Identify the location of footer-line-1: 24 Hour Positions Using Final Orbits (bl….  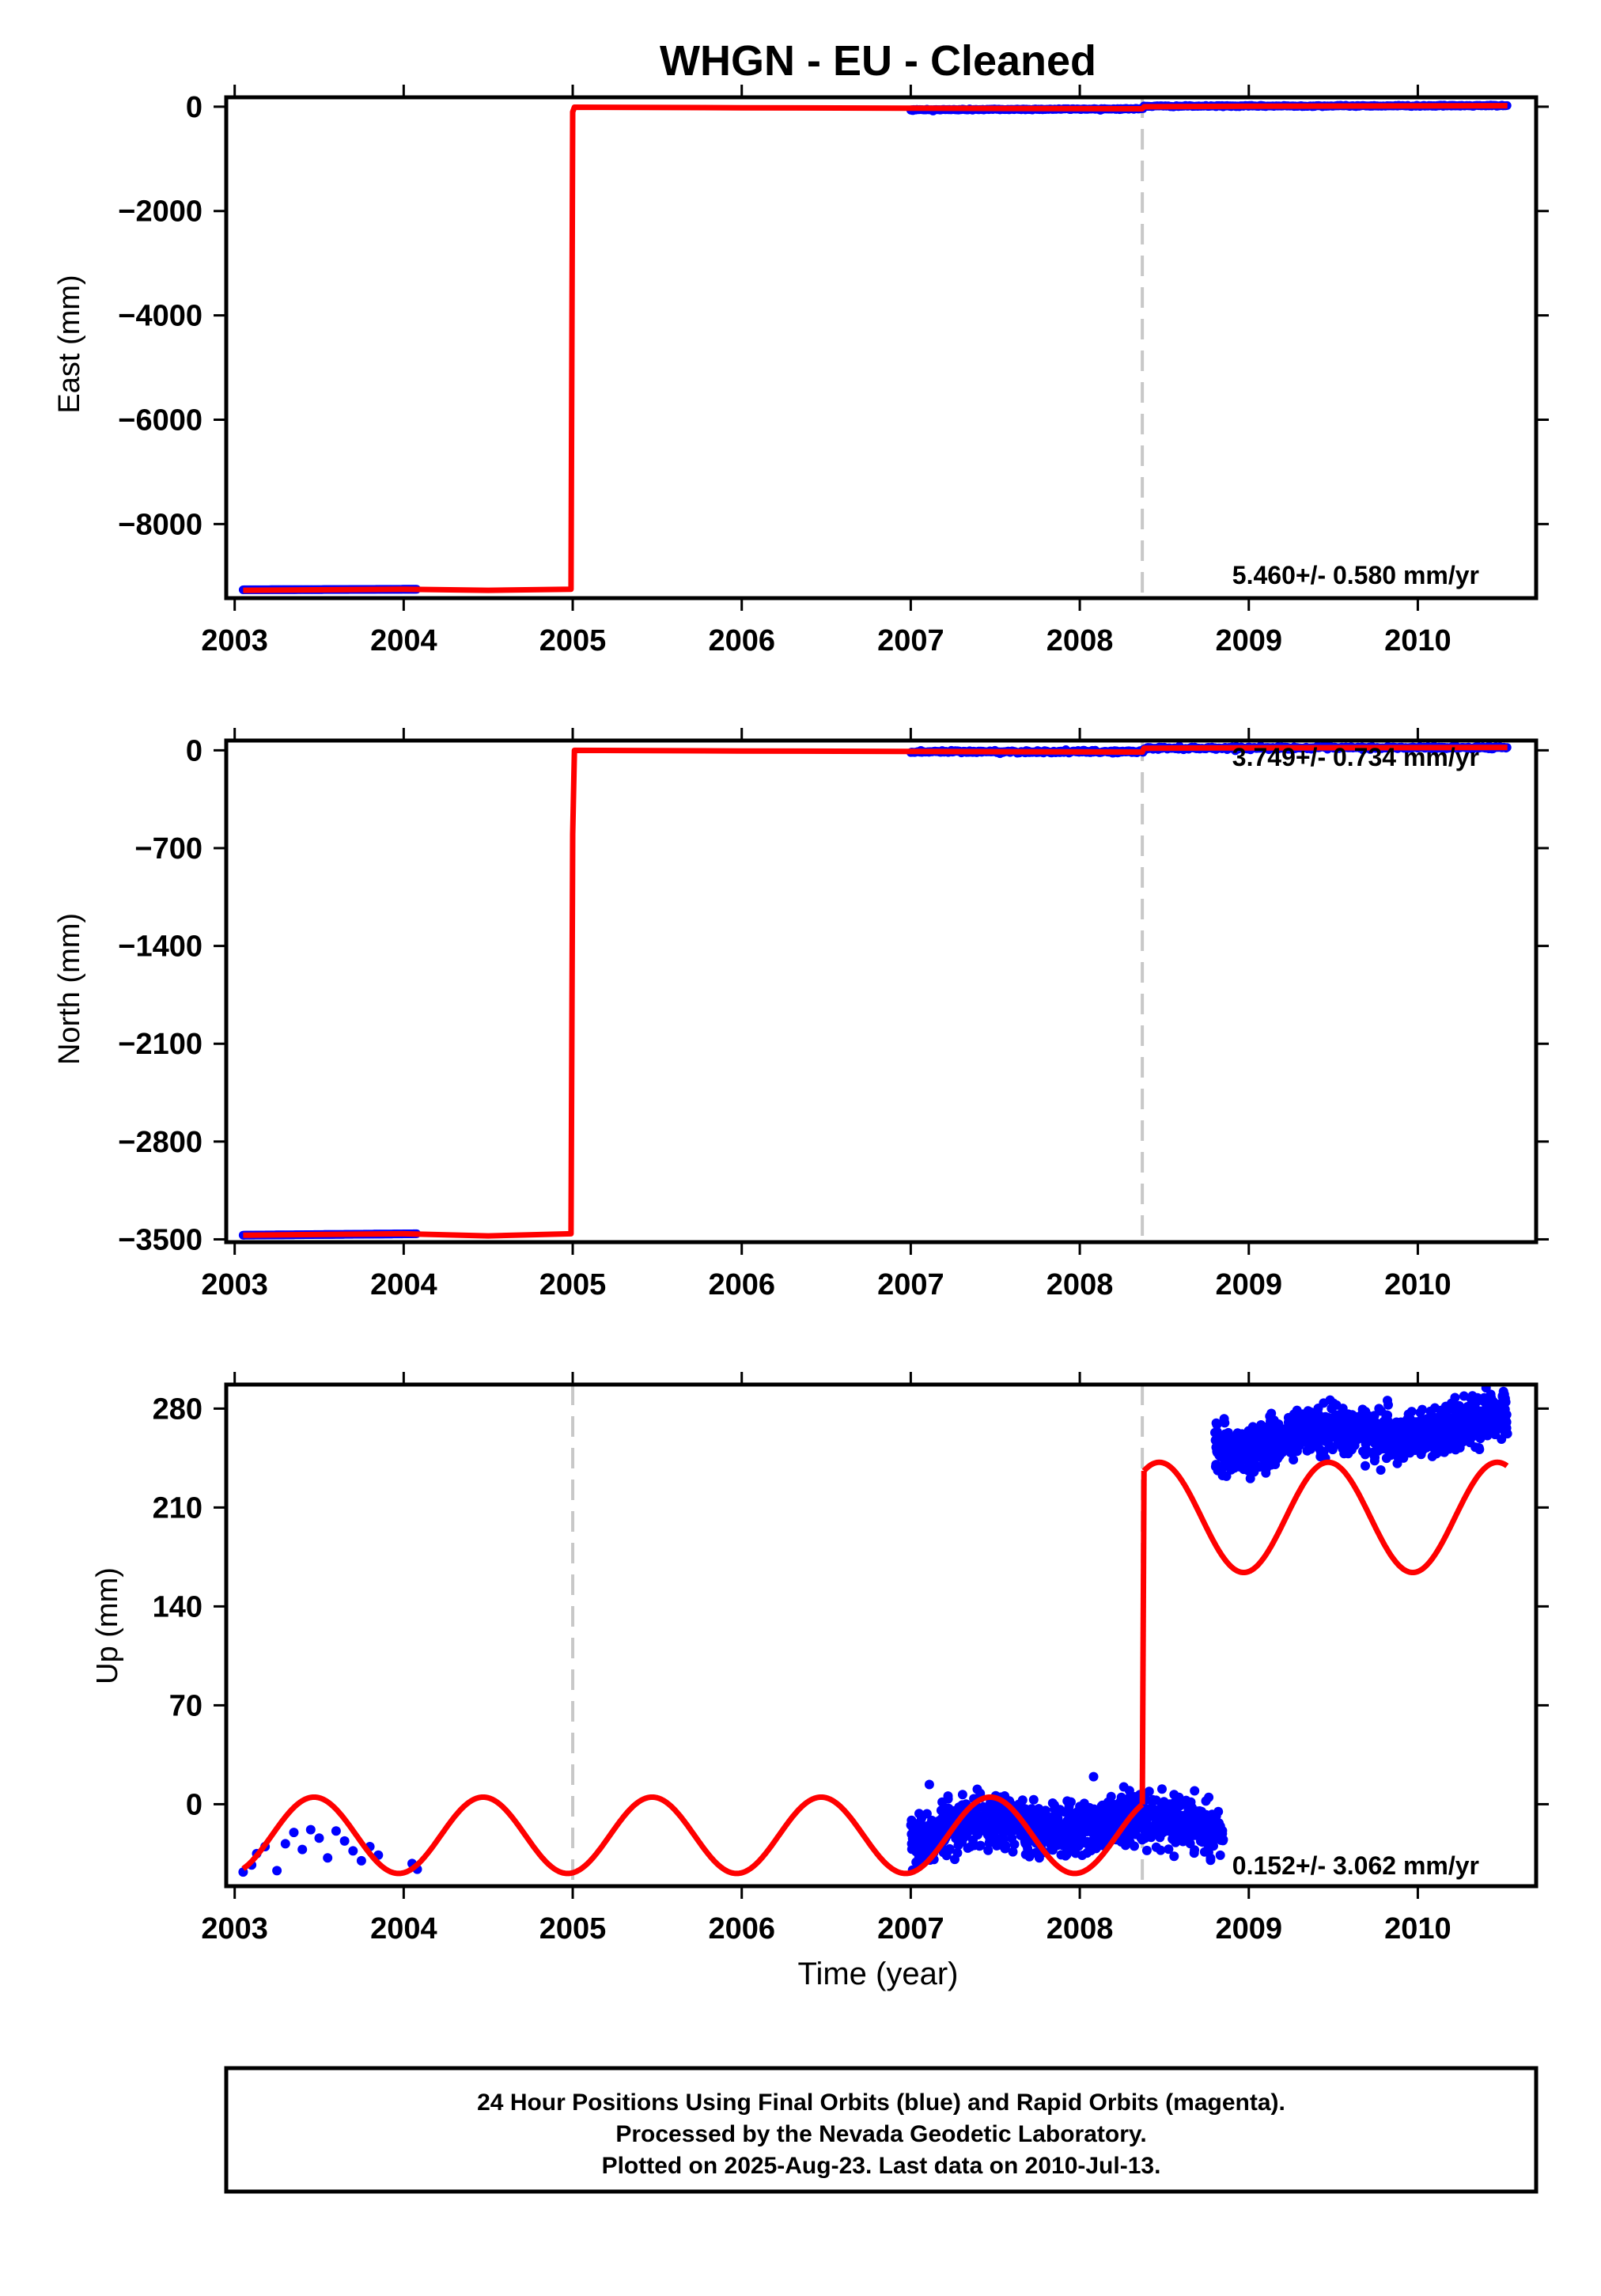
(881, 2103).